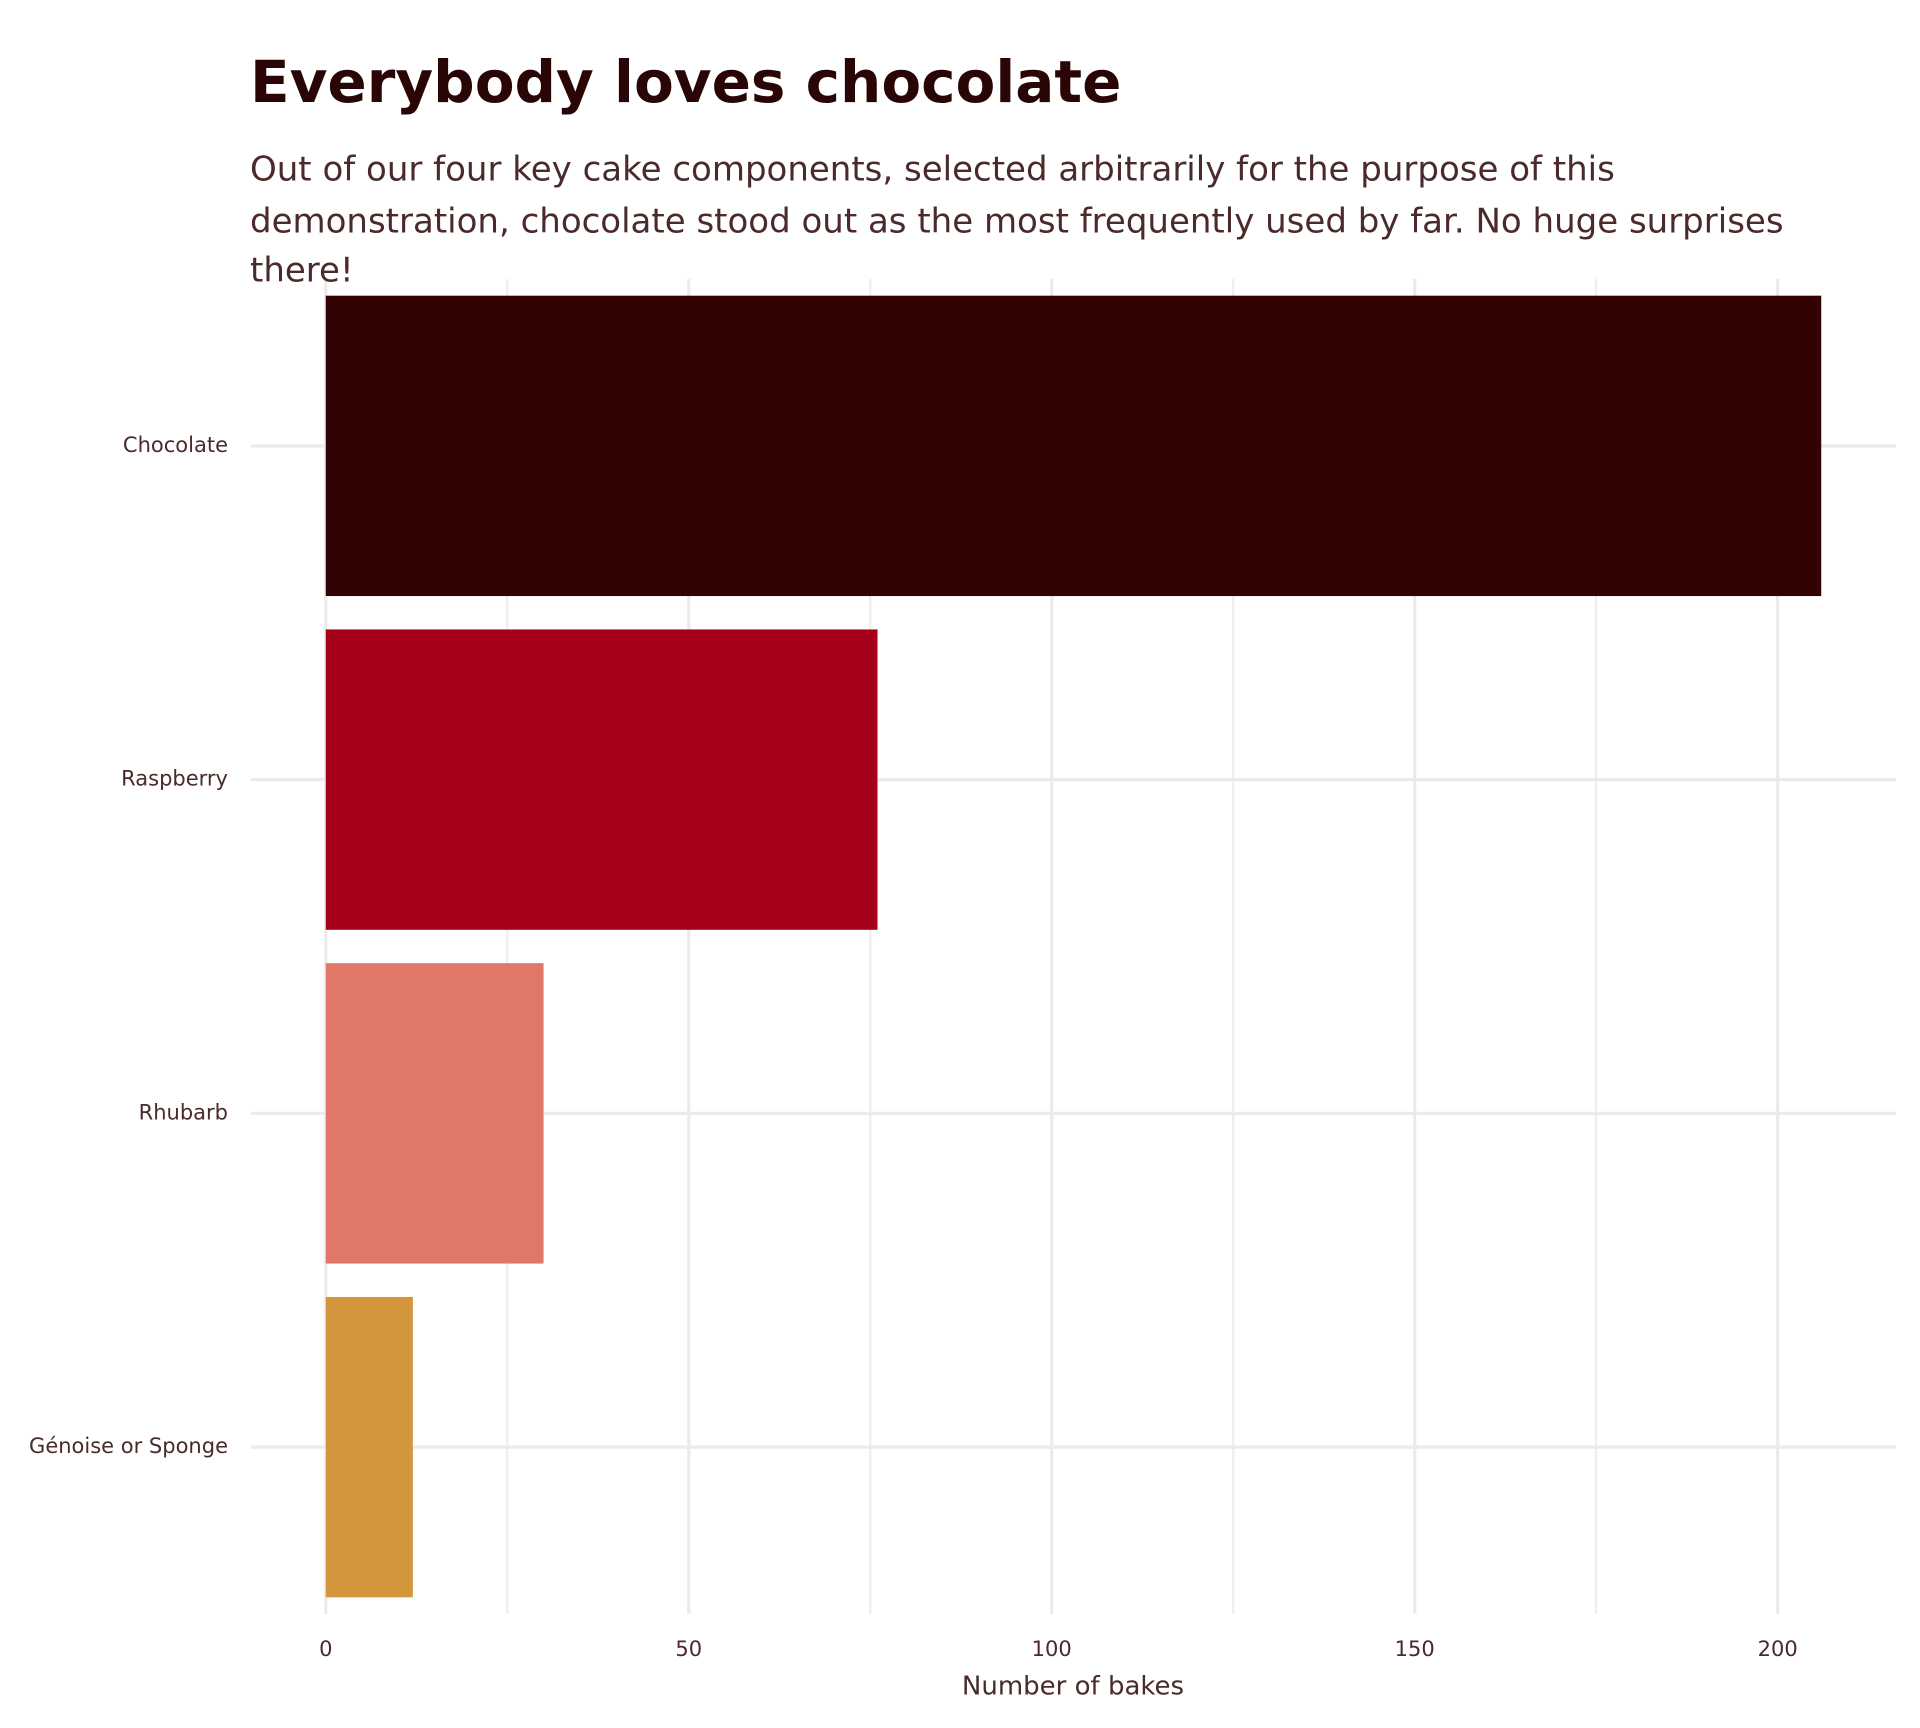 The image size is (1920, 1728). Describe the element at coordinates (325, 1649) in the screenshot. I see `x-tick-label: 0` at that location.